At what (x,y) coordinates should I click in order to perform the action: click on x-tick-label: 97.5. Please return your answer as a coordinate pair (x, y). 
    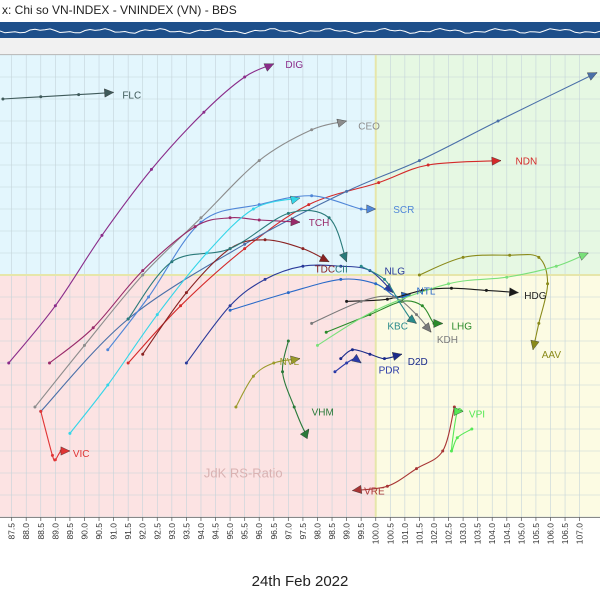
    Looking at the image, I should click on (303, 531).